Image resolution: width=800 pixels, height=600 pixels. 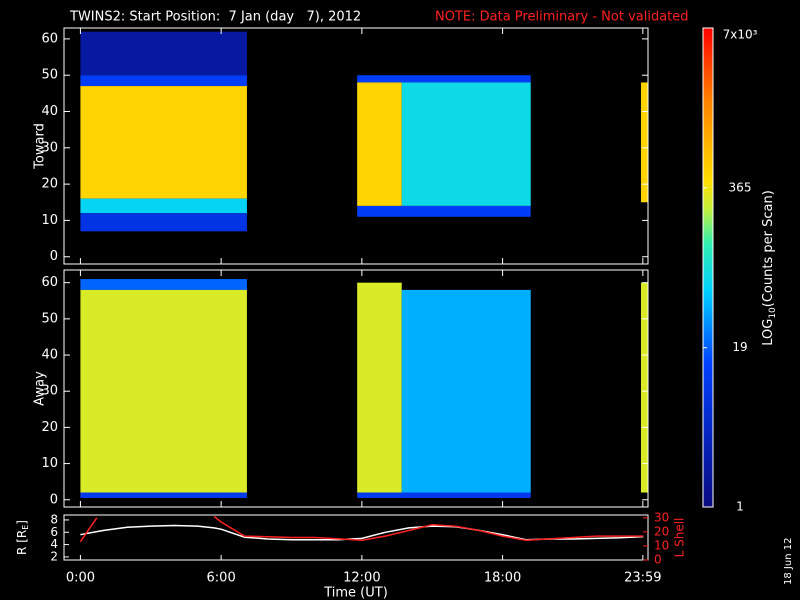 What do you see at coordinates (54, 556) in the screenshot?
I see `y-tick-label: 2` at bounding box center [54, 556].